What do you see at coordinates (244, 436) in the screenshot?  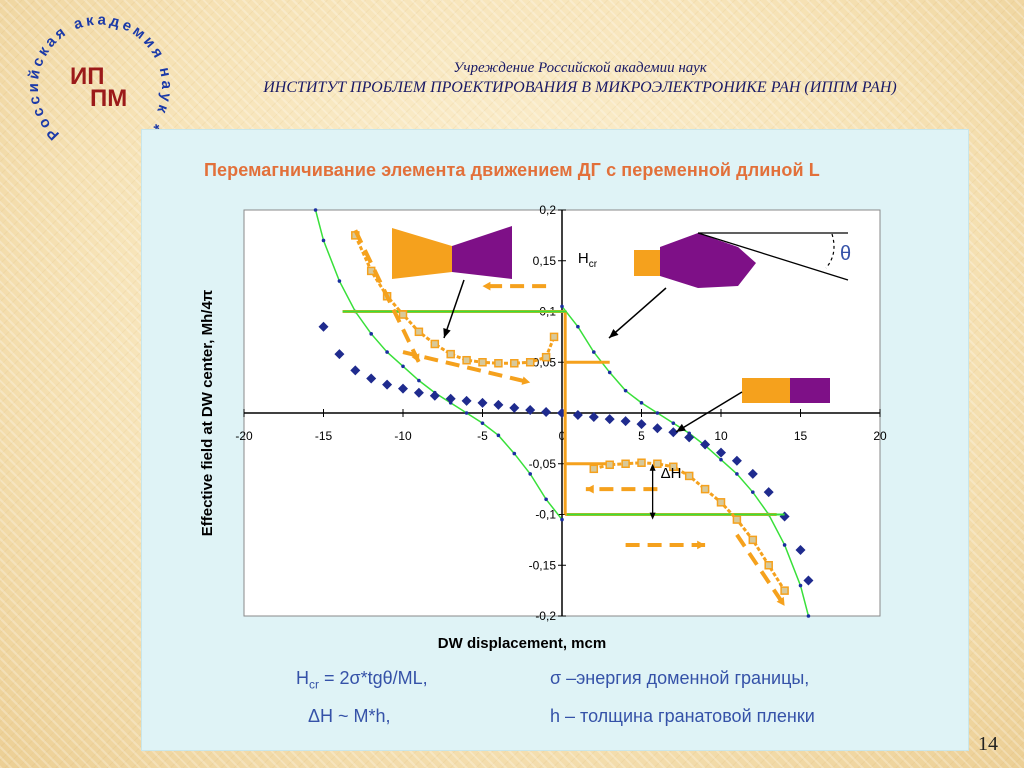 I see `x-tick-label: -20` at bounding box center [244, 436].